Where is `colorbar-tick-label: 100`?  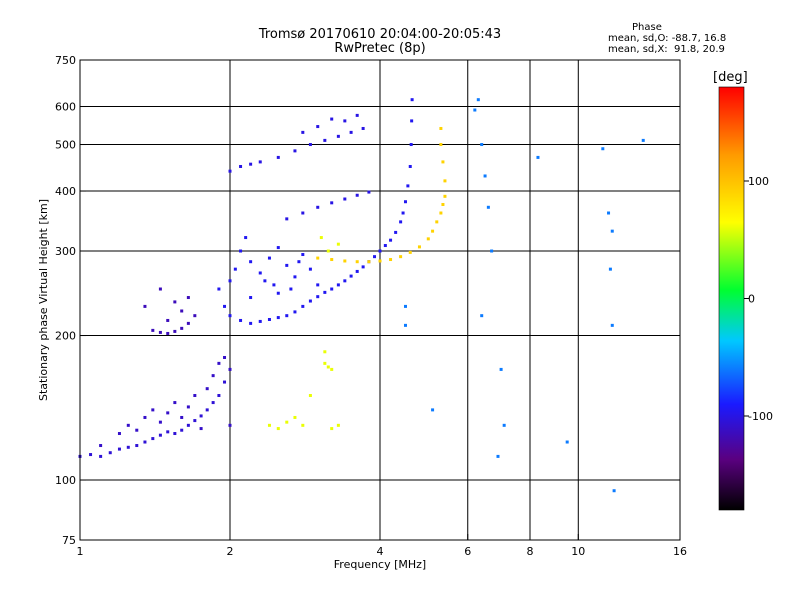 colorbar-tick-label: 100 is located at coordinates (758, 181).